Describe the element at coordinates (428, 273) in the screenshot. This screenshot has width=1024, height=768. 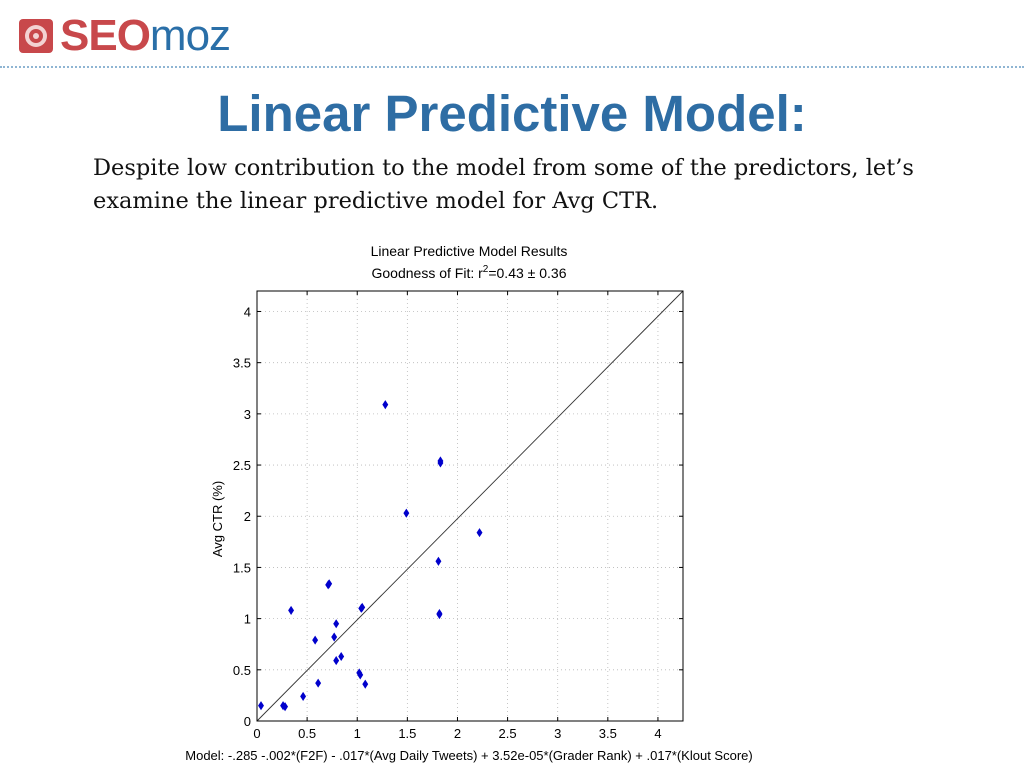
I see `chart-subtitle-prefix: Goodness of Fit: r` at that location.